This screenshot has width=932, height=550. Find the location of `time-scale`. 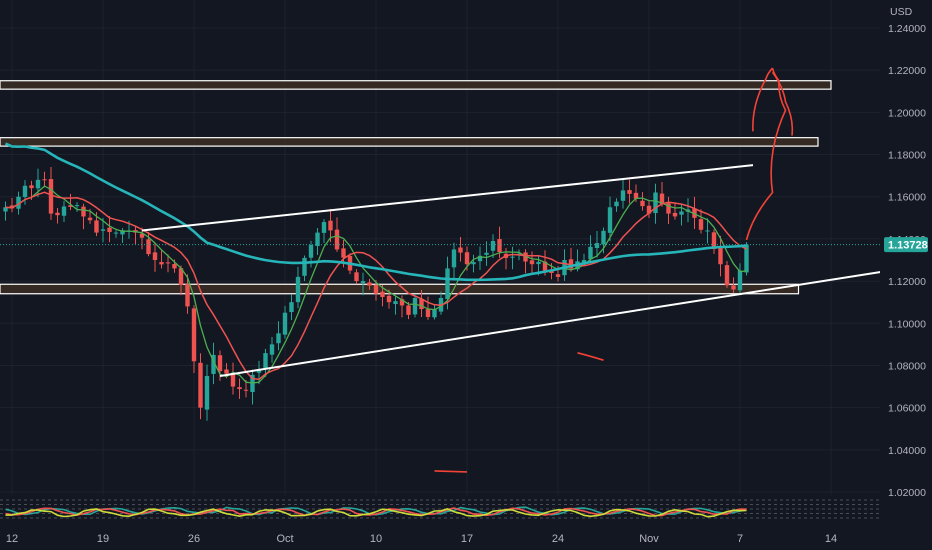

time-scale is located at coordinates (466, 539).